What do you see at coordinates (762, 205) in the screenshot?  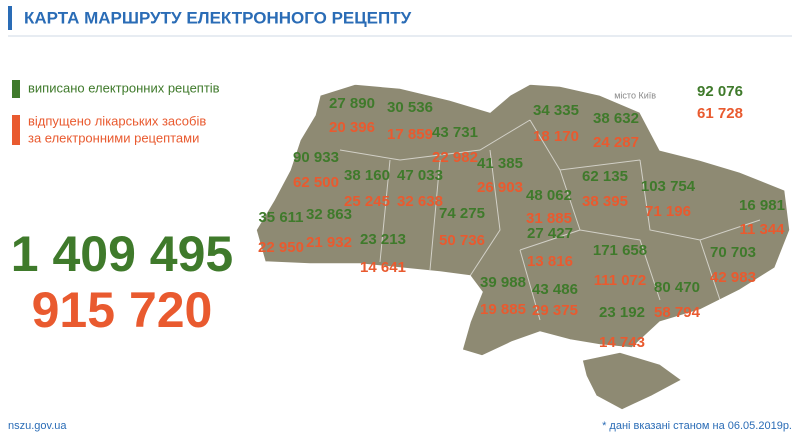 I see `region-issued: 16 981` at bounding box center [762, 205].